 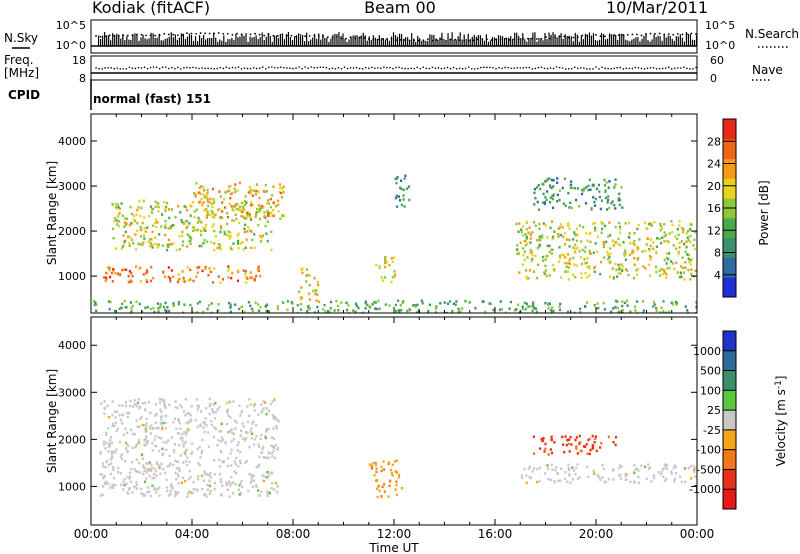 I want to click on power-colorbar-tick-label: 4, so click(x=717, y=275).